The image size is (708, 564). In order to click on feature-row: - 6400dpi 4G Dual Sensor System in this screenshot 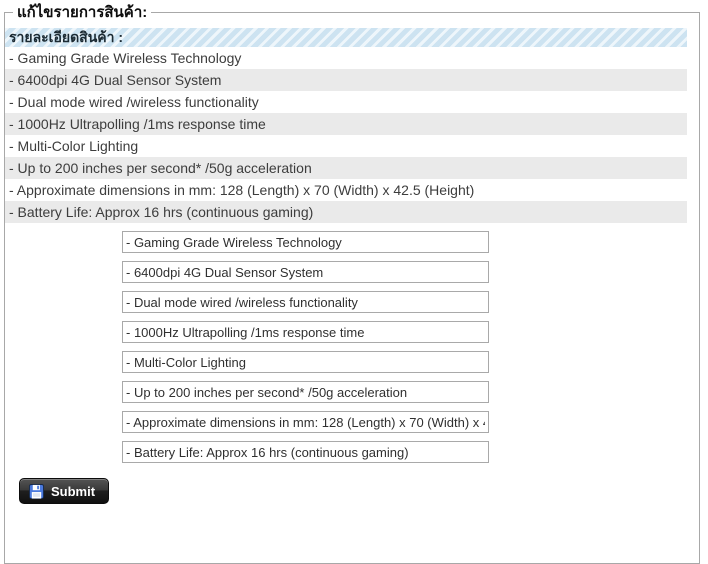, I will do `click(346, 80)`.